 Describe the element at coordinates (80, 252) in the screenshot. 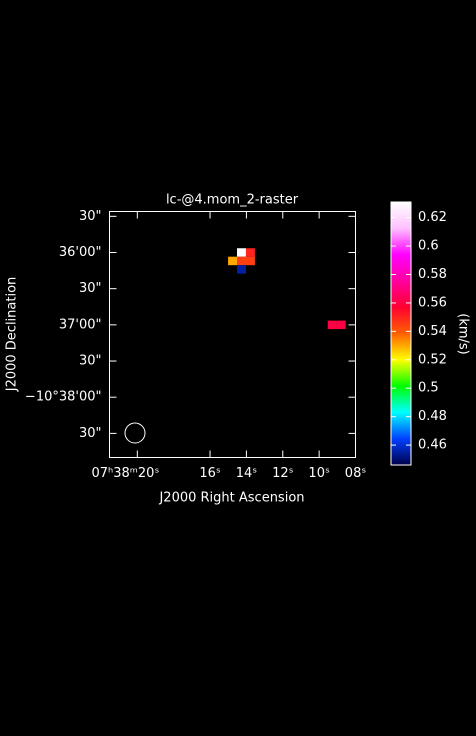

I see `y-tick-label: 36'00"` at that location.